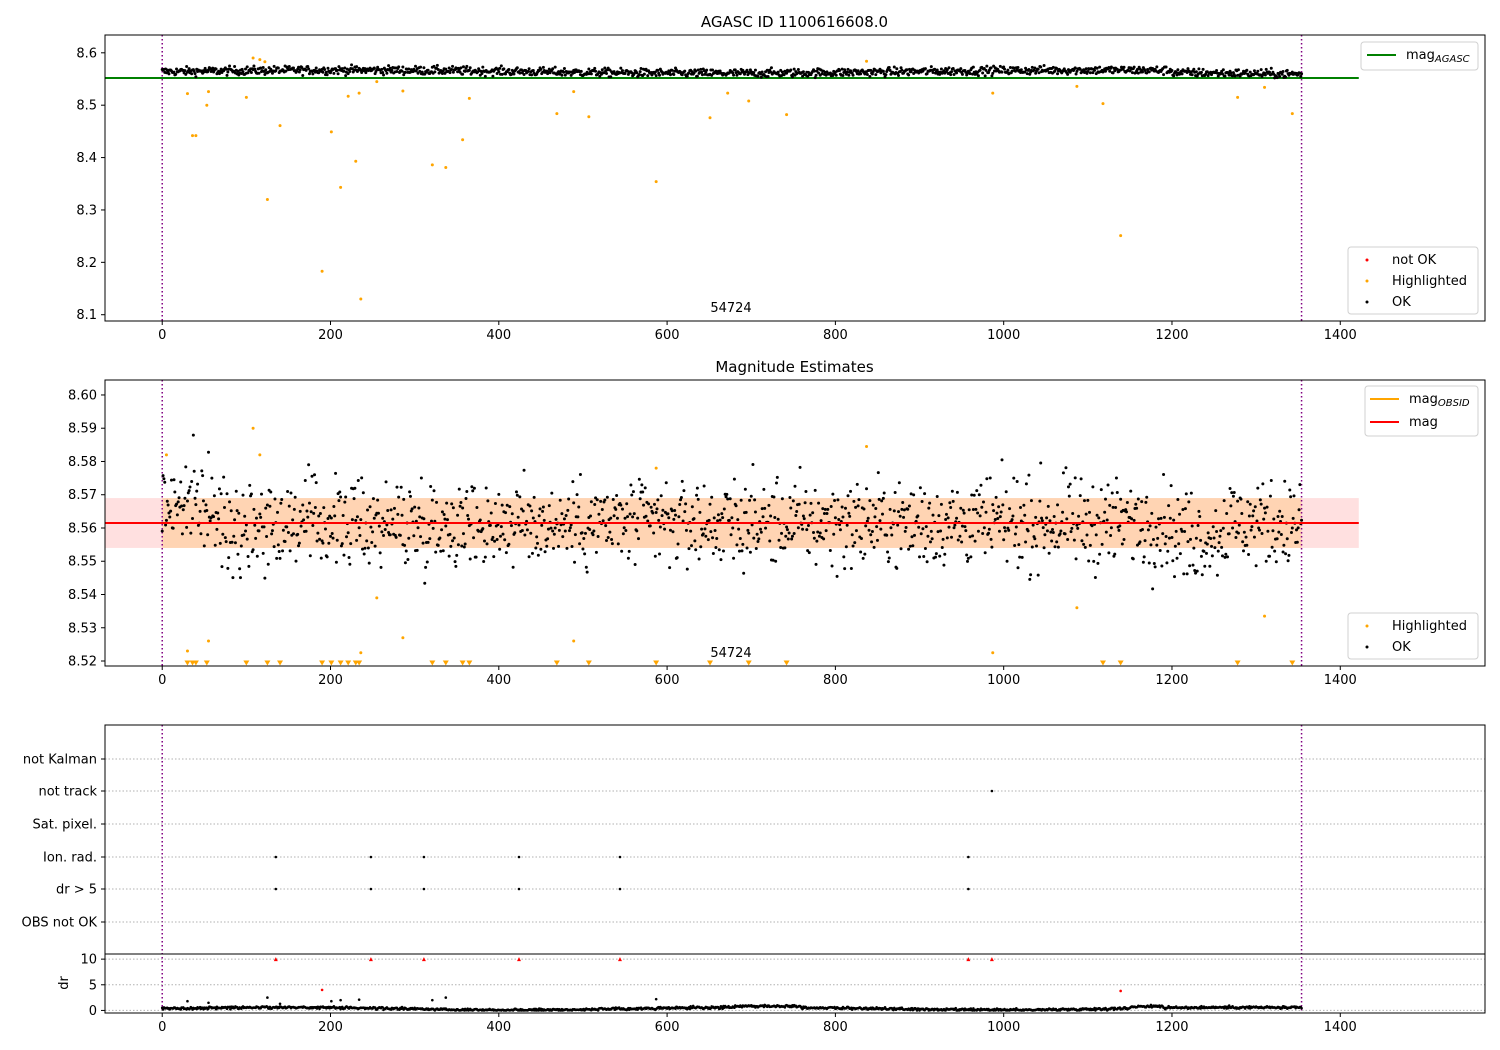 The image size is (1500, 1050). What do you see at coordinates (732, 512) in the screenshot?
I see `ok-points-series` at bounding box center [732, 512].